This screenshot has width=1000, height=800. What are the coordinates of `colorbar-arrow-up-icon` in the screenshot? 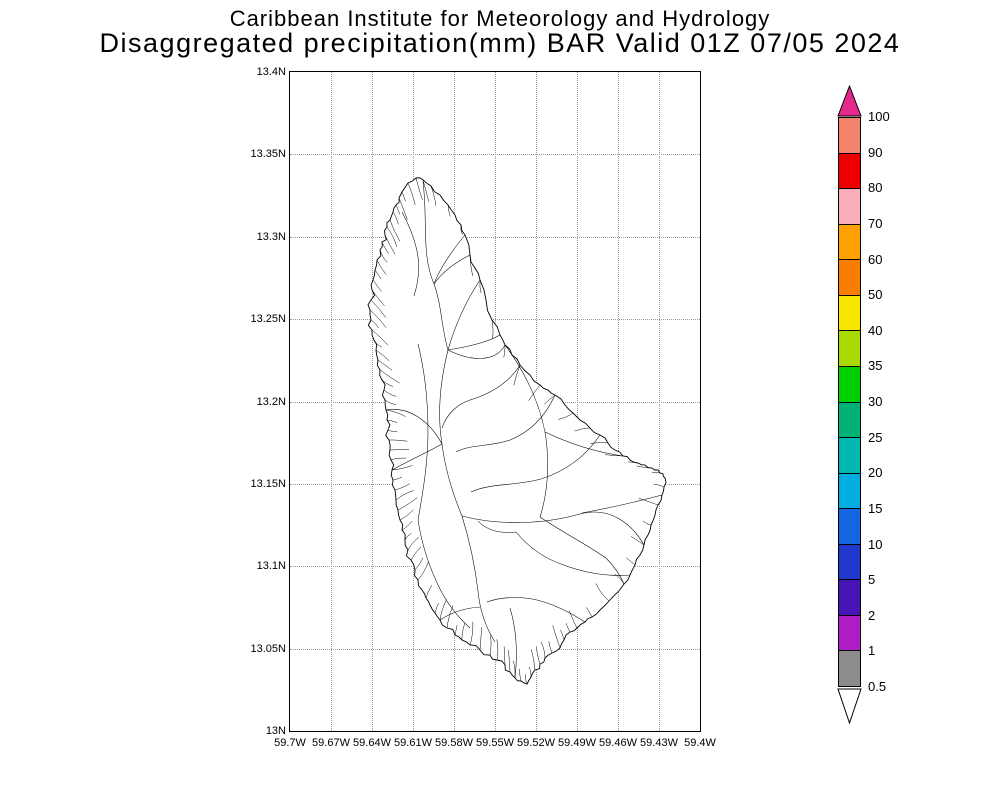 It's located at (849, 101).